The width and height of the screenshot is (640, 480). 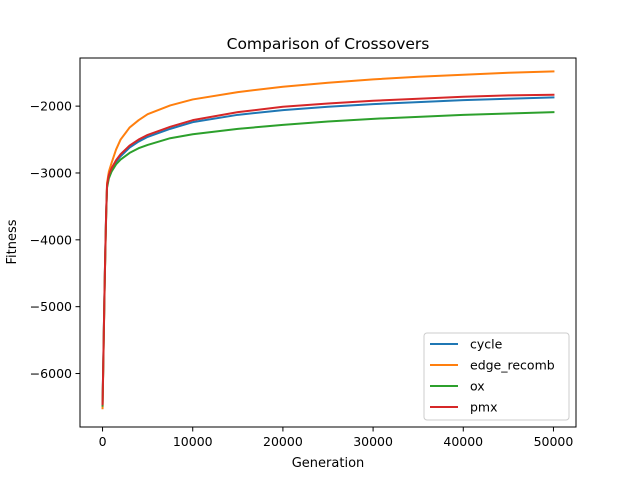 What do you see at coordinates (51, 106) in the screenshot?
I see `y-tick-label: −2000` at bounding box center [51, 106].